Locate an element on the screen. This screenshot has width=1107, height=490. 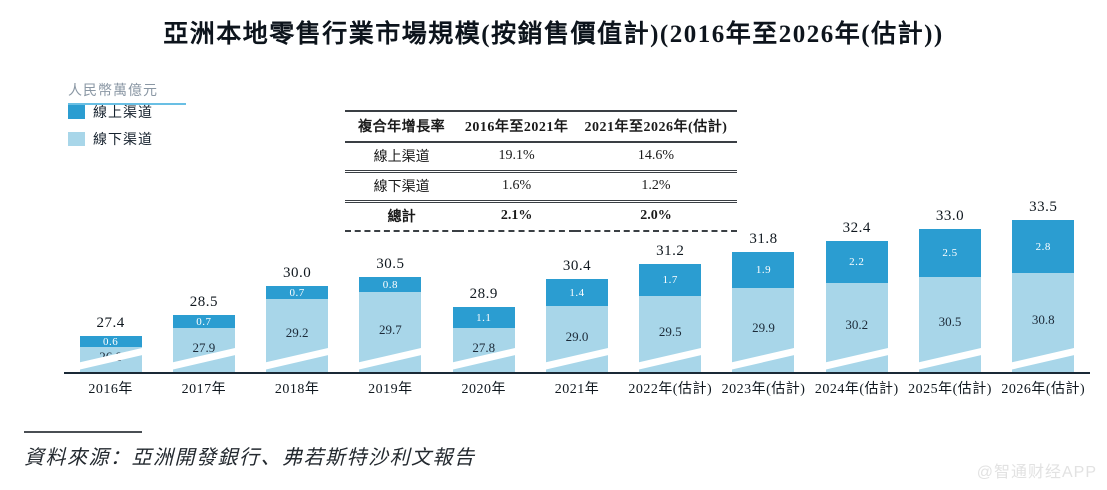
bar-group-2025: 2.5 30.5 33.0 2025年(估計) is located at coordinates (949, 296).